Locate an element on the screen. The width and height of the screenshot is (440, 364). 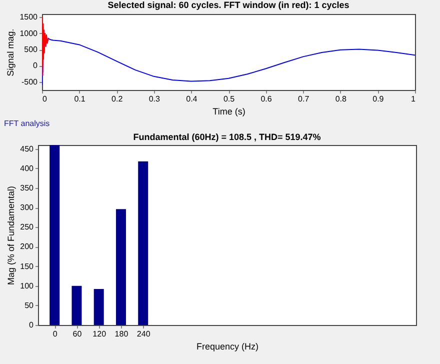
x-tick-label: 0.4 is located at coordinates (192, 99).